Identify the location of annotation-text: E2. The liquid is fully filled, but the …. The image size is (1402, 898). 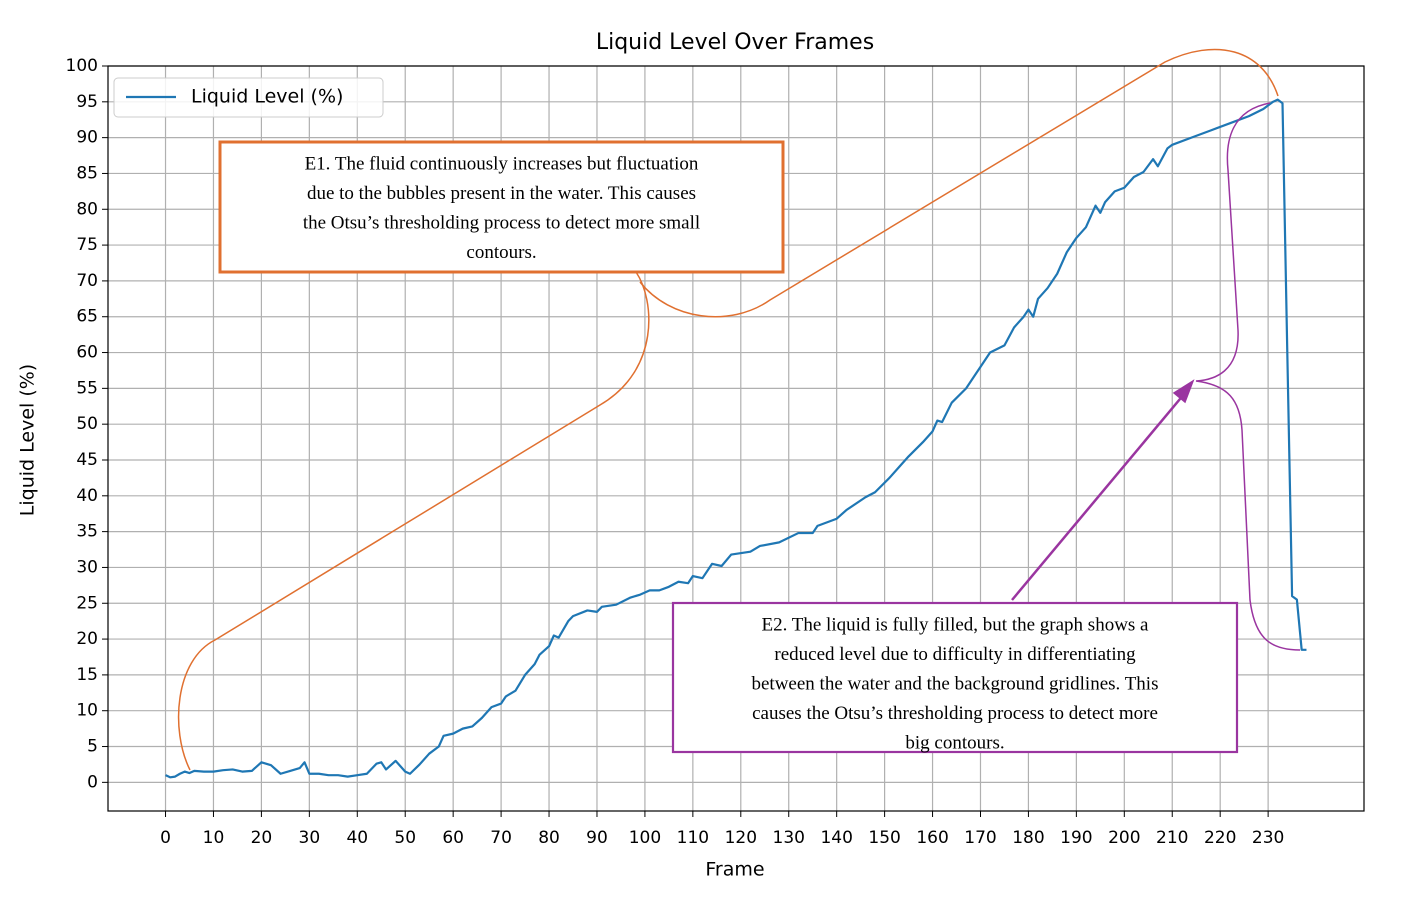
(956, 624).